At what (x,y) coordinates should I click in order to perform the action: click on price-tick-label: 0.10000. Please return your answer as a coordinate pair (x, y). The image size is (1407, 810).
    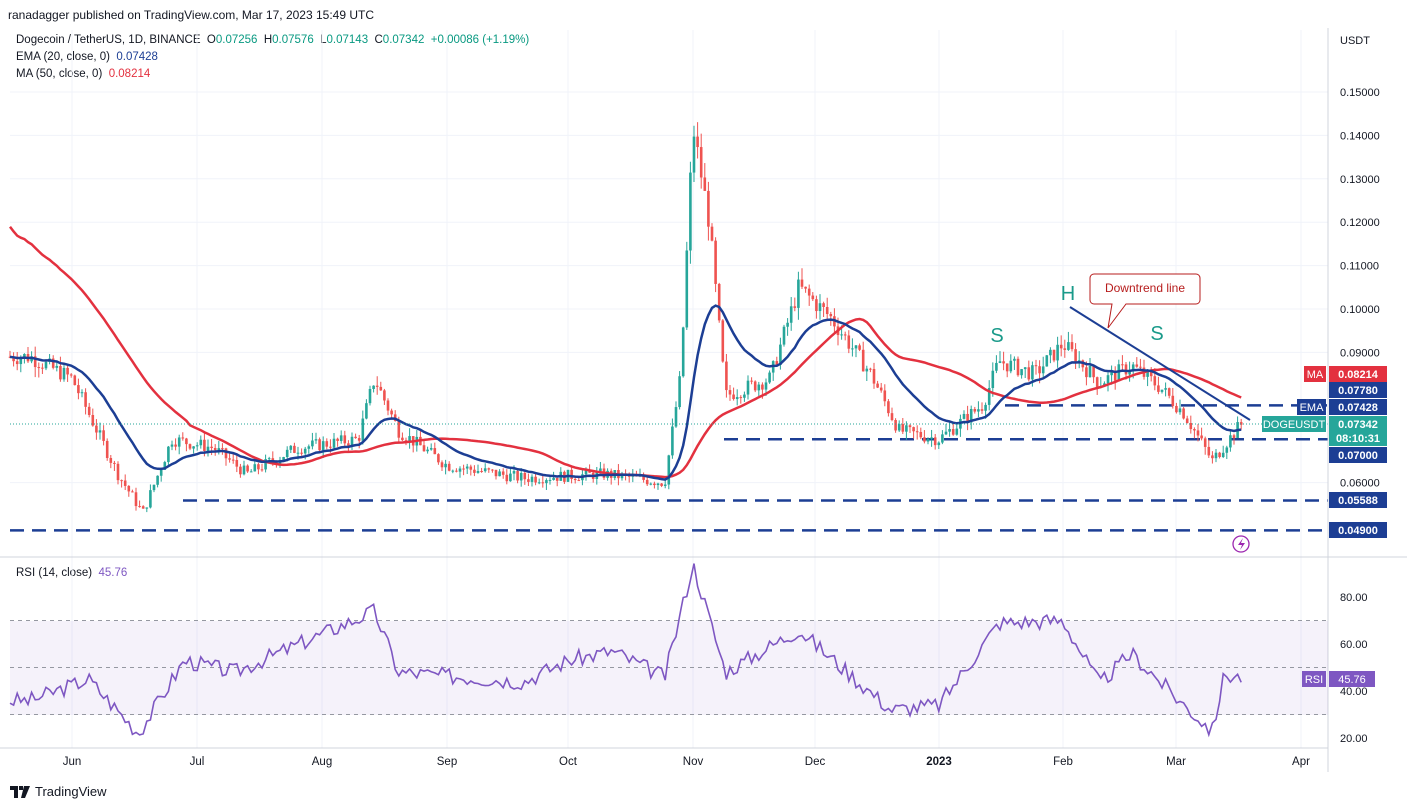
    Looking at the image, I should click on (1360, 310).